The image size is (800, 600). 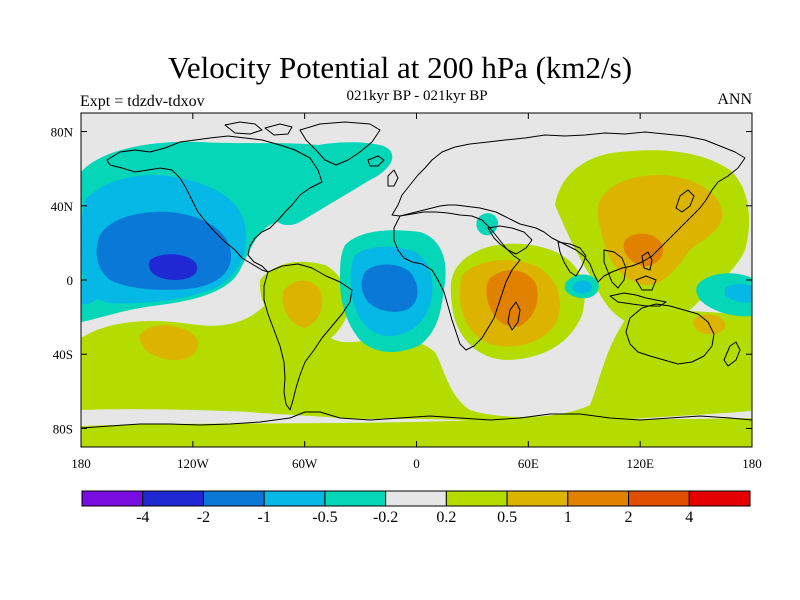 What do you see at coordinates (638, 291) in the screenshot?
I see `coastline-indonesia` at bounding box center [638, 291].